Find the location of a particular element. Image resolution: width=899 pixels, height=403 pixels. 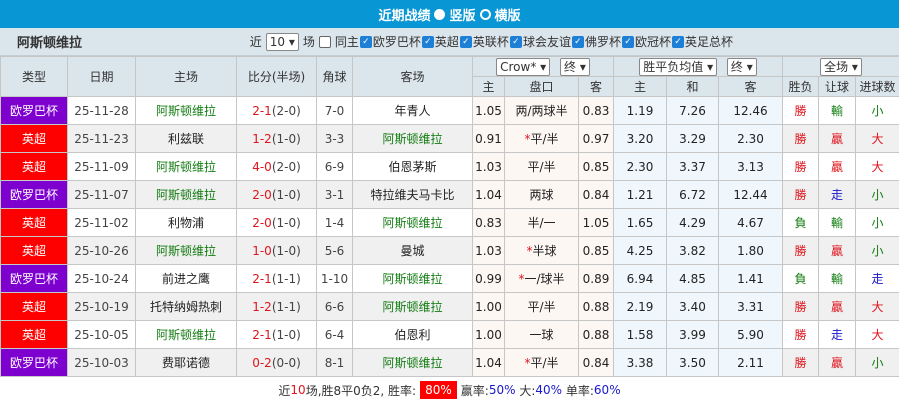

away-team: 曼城 is located at coordinates (413, 251).